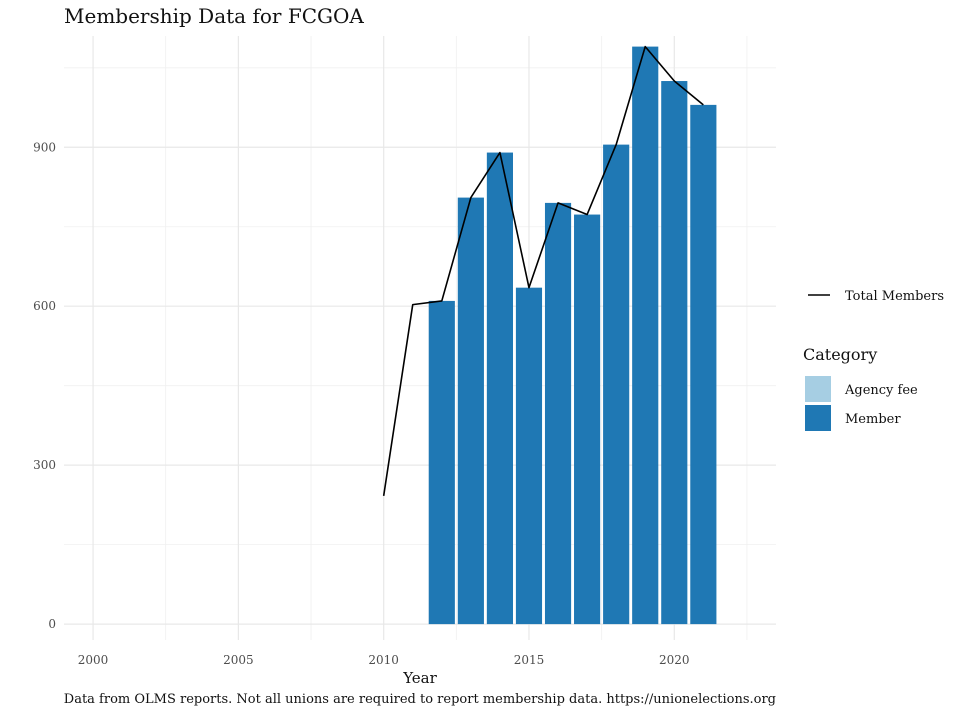 This screenshot has height=720, width=960. I want to click on x-axis-title: Year, so click(419, 678).